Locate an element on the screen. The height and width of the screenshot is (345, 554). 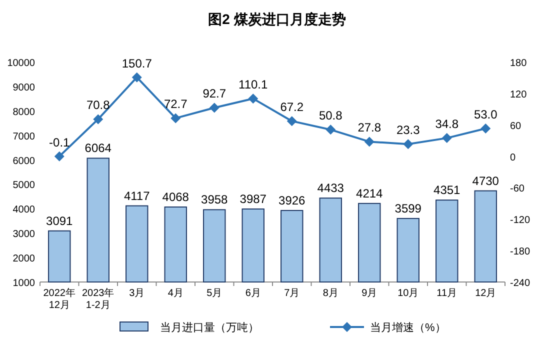
y-tick-label: 10000 is located at coordinates (21, 63).